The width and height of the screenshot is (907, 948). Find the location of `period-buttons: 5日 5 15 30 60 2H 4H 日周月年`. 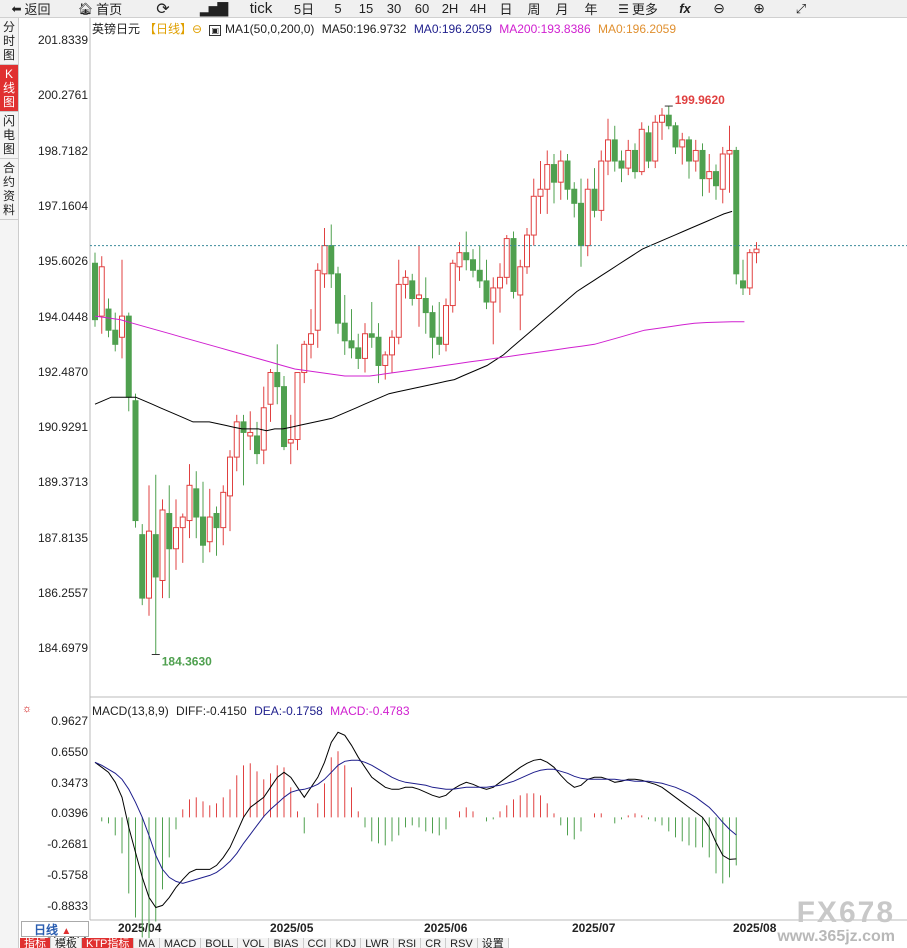

period-buttons: 5日 5 15 30 60 2H 4H 日周月年 is located at coordinates (445, 8).